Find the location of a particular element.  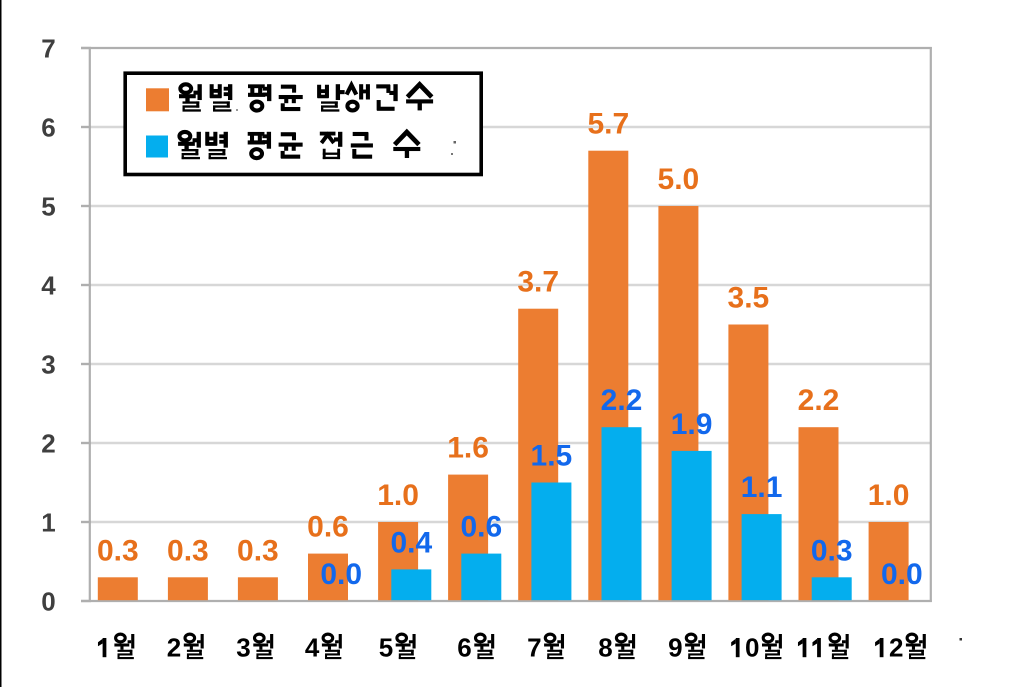

svg-text: 3.7 is located at coordinates (538, 282).